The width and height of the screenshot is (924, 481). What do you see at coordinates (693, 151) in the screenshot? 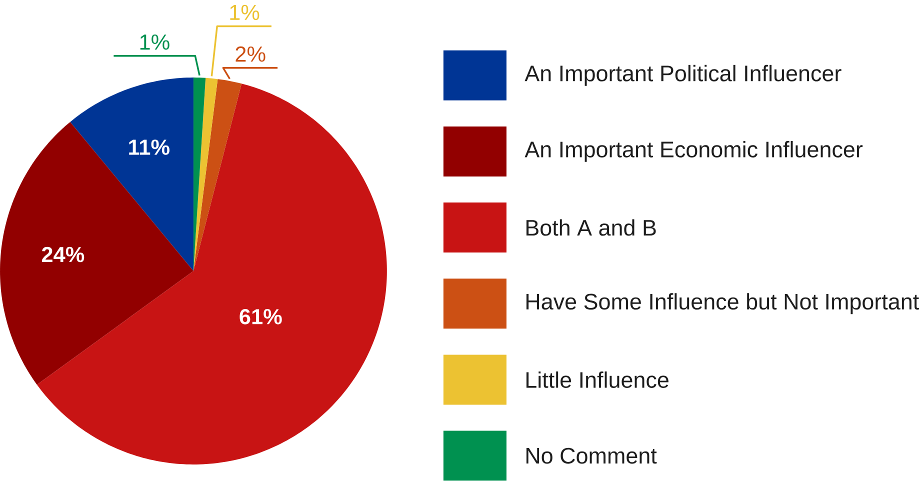
I see `legend-label: An Important Economic Influencer` at bounding box center [693, 151].